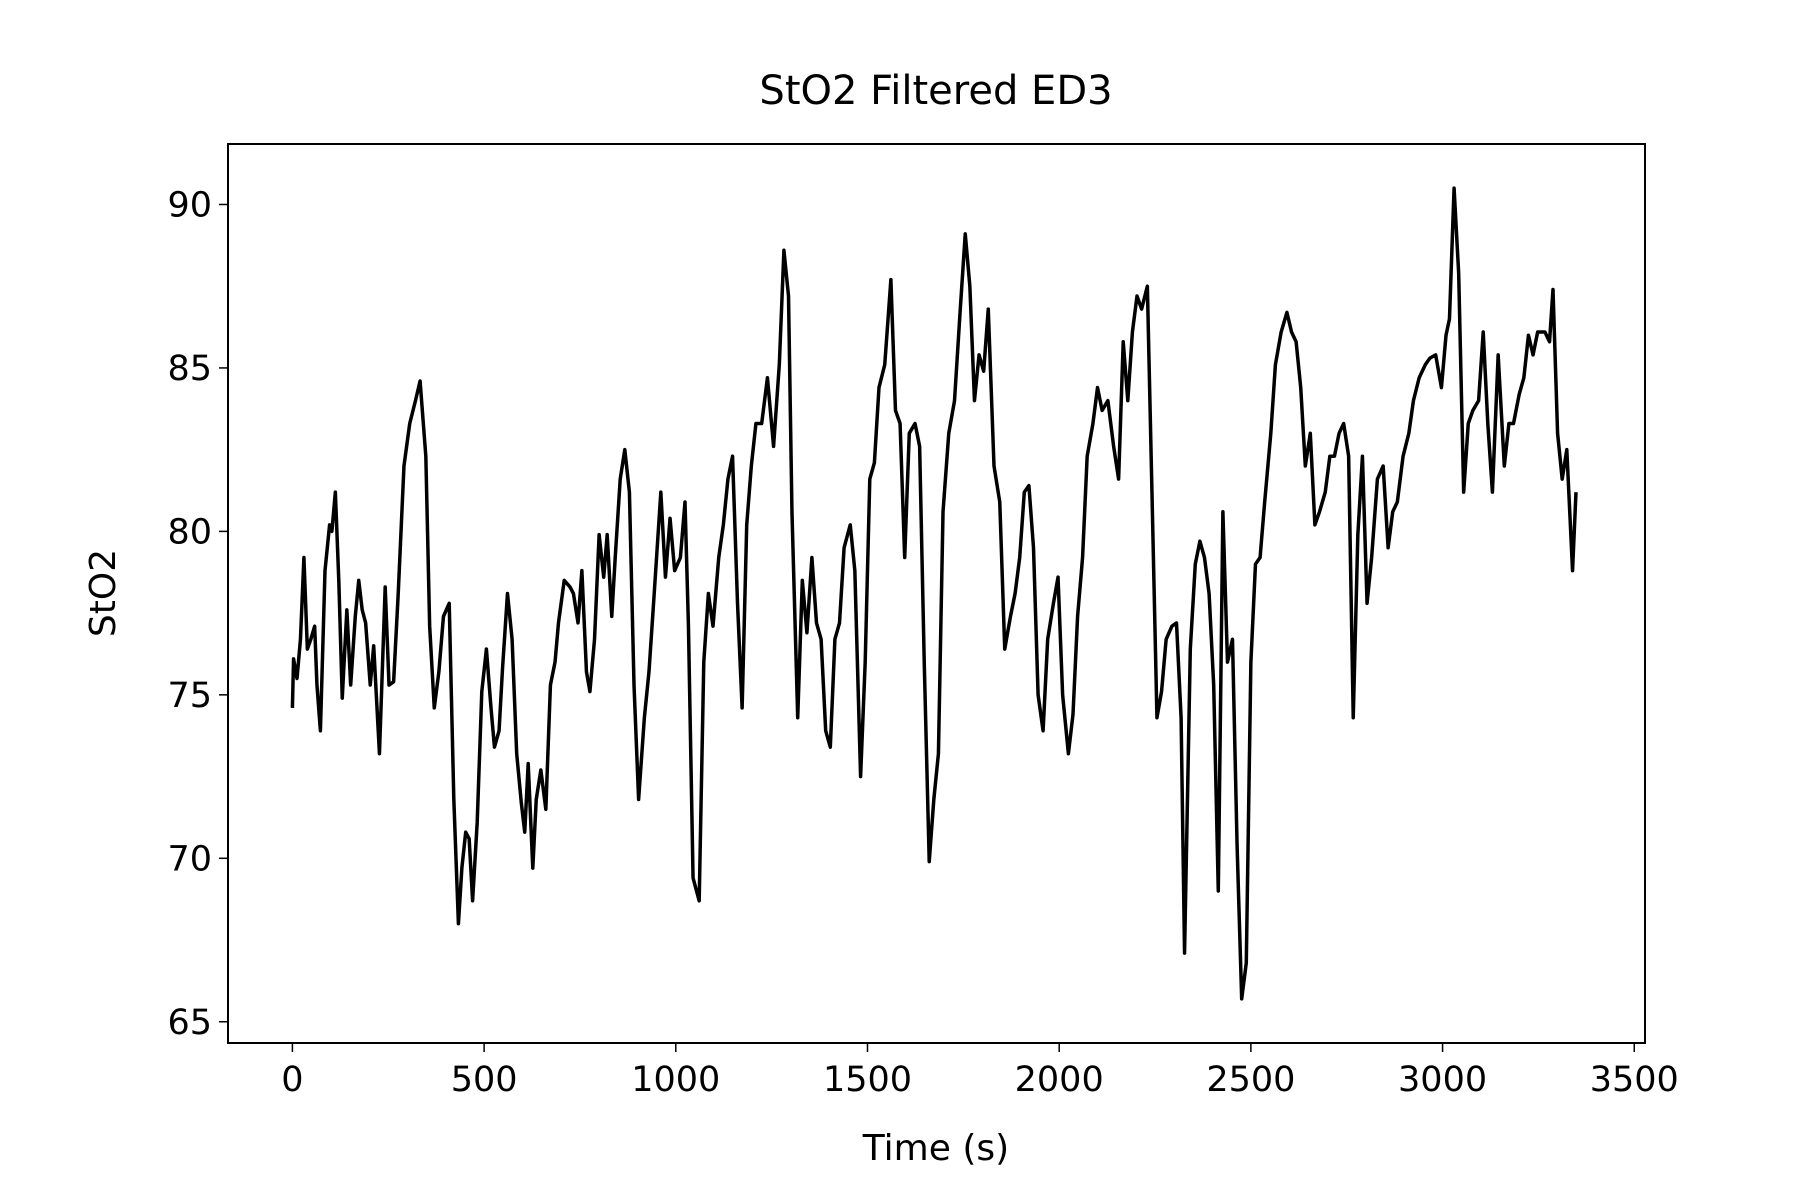 This screenshot has width=1800, height=1200. What do you see at coordinates (1250, 1080) in the screenshot?
I see `x-tick-label: 2500` at bounding box center [1250, 1080].